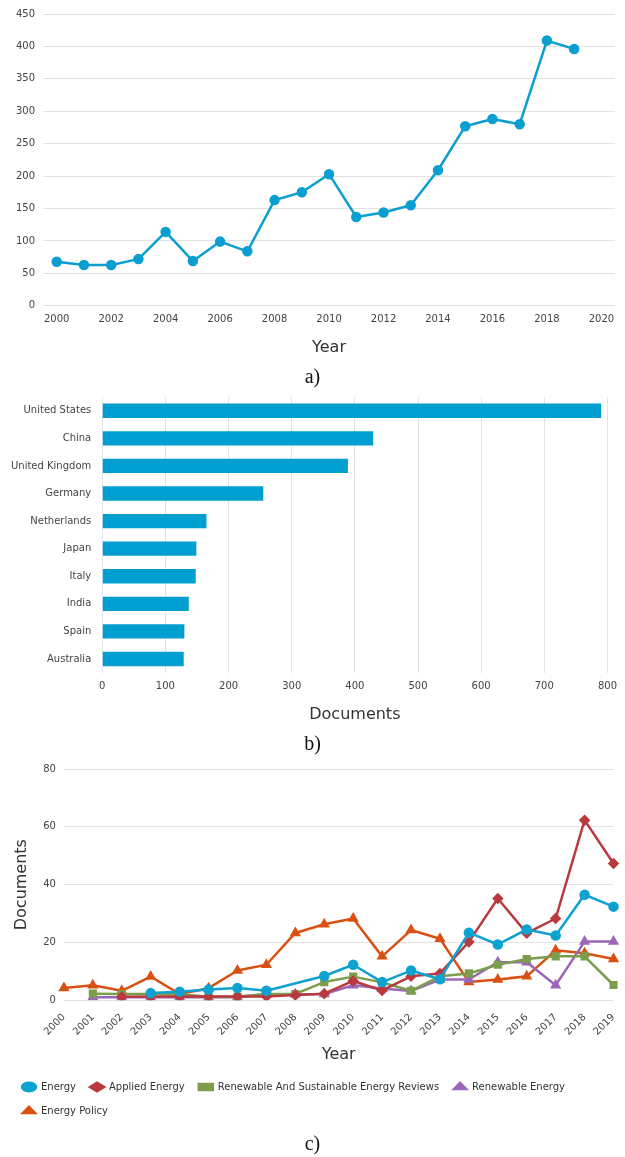 The height and width of the screenshot is (1157, 625). I want to click on x-tick-label: 2006, so click(220, 319).